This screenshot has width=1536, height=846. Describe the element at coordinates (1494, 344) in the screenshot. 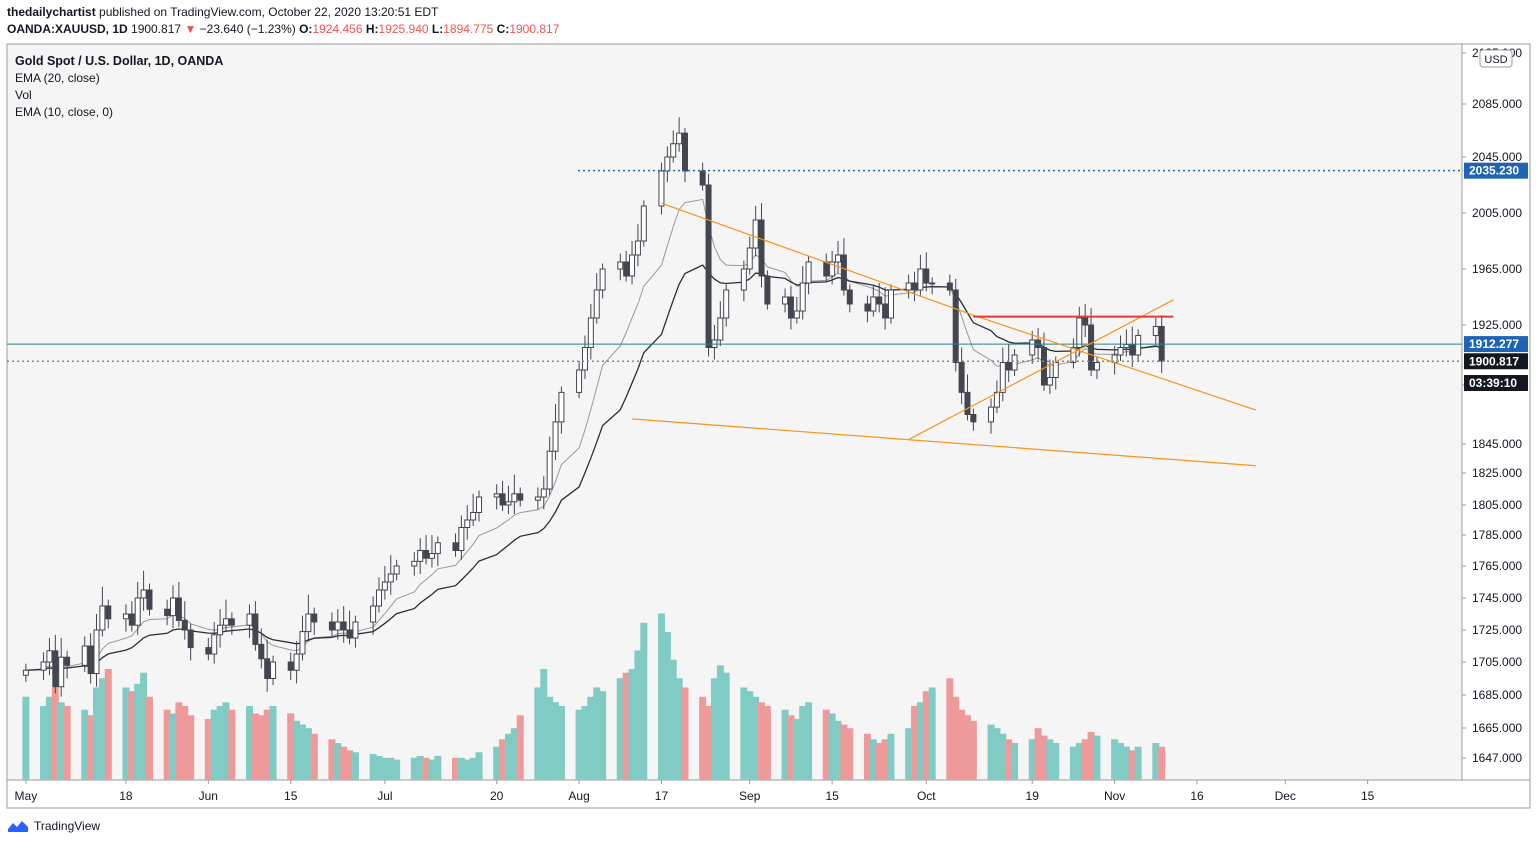

I see `axis-price-label-text: 1912.277` at that location.